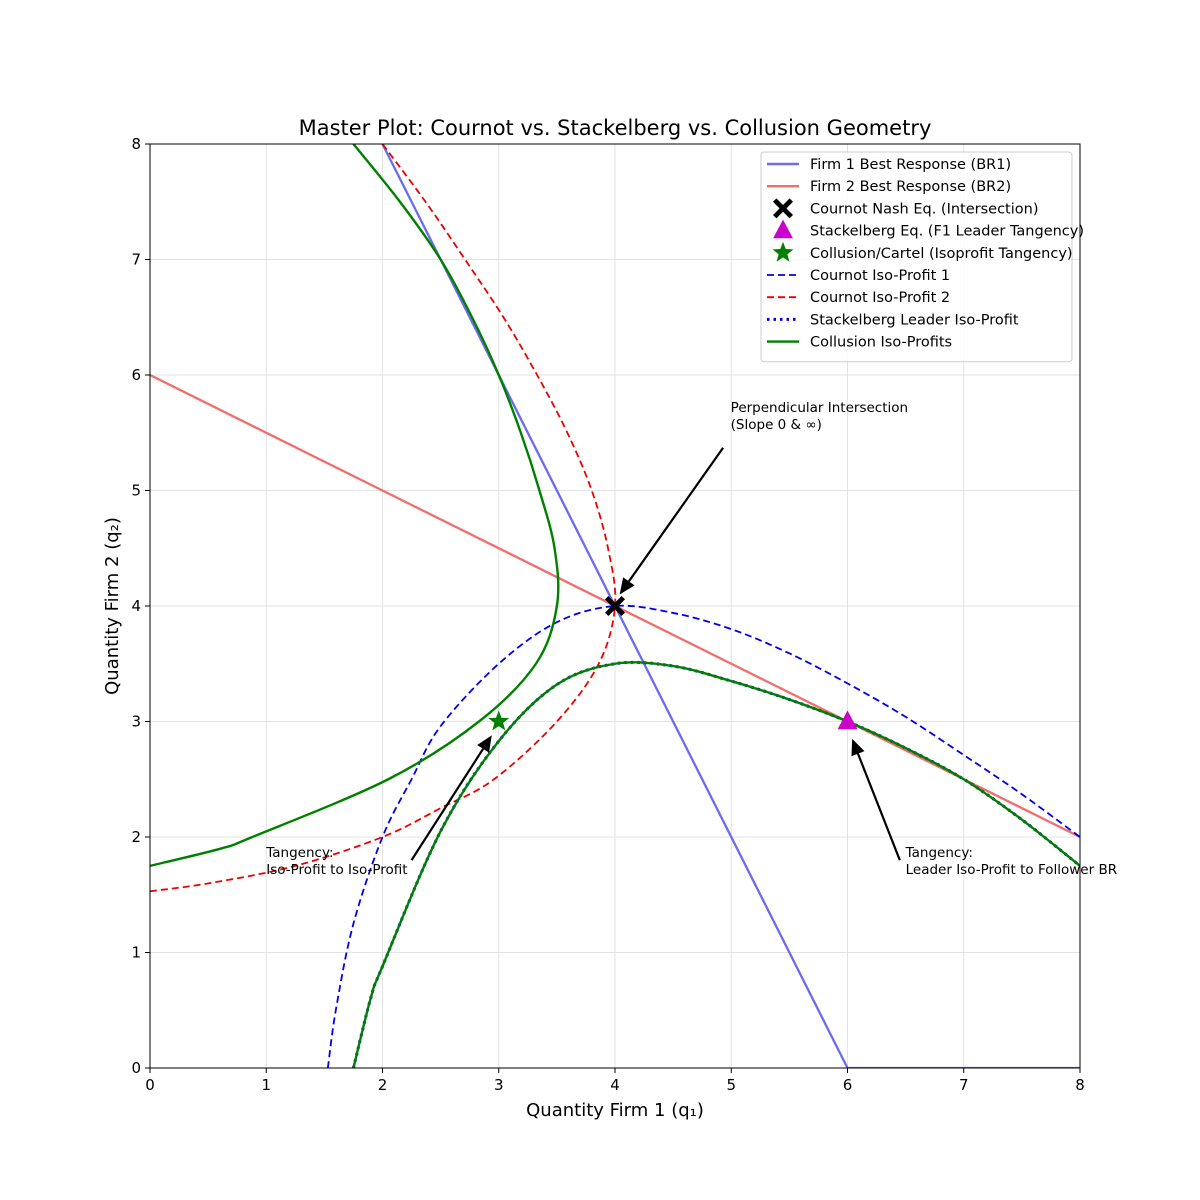  I want to click on y-axis-ticks: 0 1 2 3 4 5 6 7 8, so click(140, 606).